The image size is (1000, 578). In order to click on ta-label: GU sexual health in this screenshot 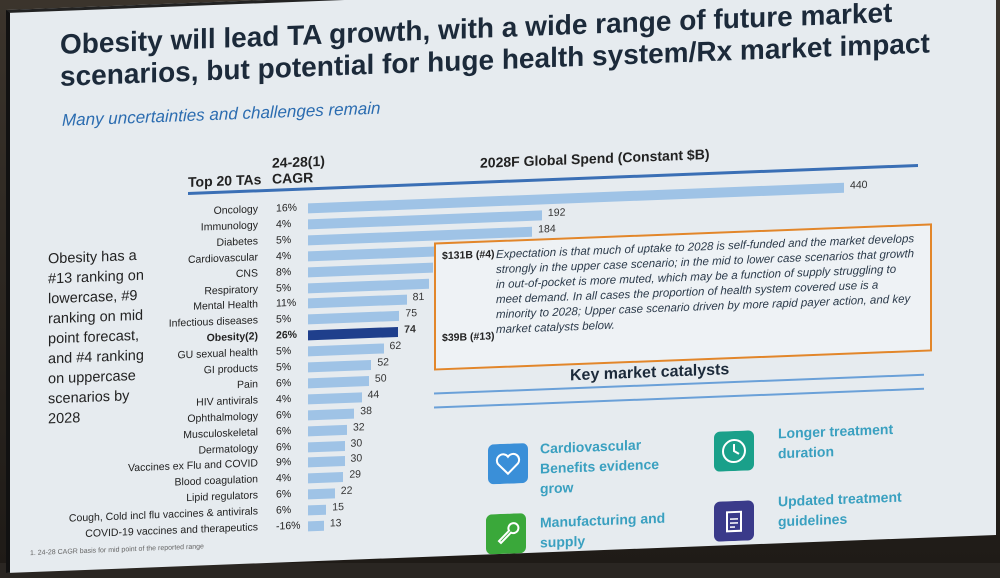, I will do `click(217, 354)`.